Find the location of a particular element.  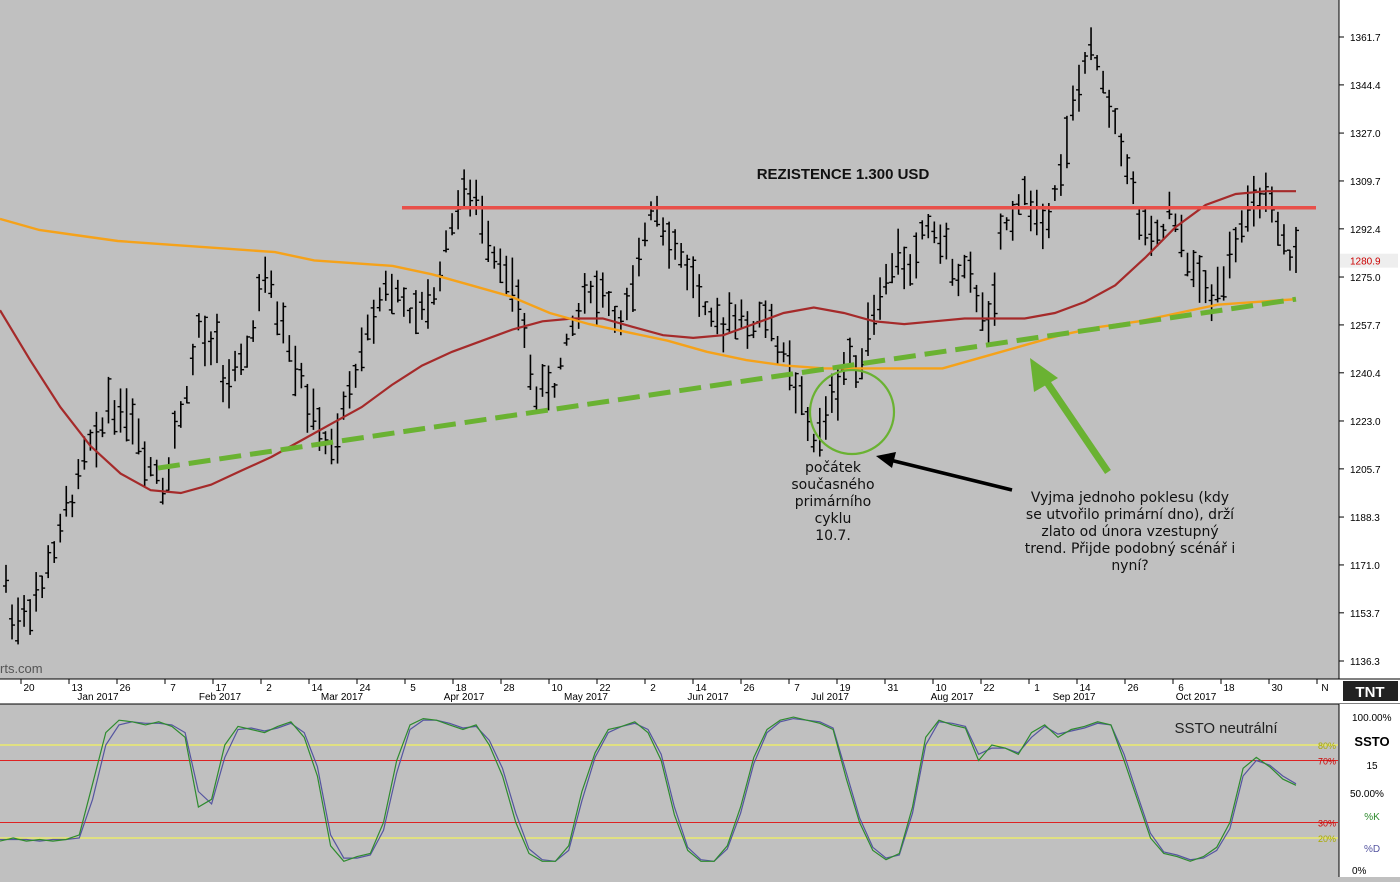

price-tick-label: 1171.0 is located at coordinates (1365, 566).